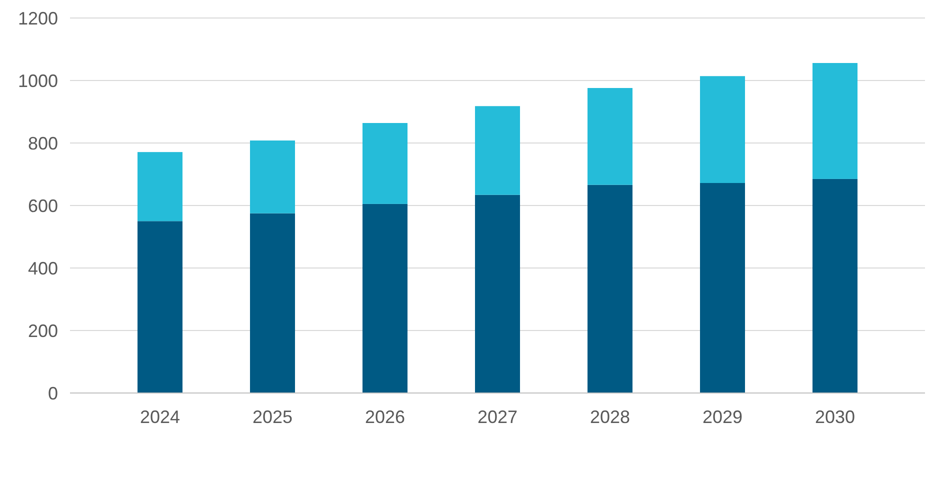  What do you see at coordinates (610, 417) in the screenshot?
I see `x-tick-label: 2028` at bounding box center [610, 417].